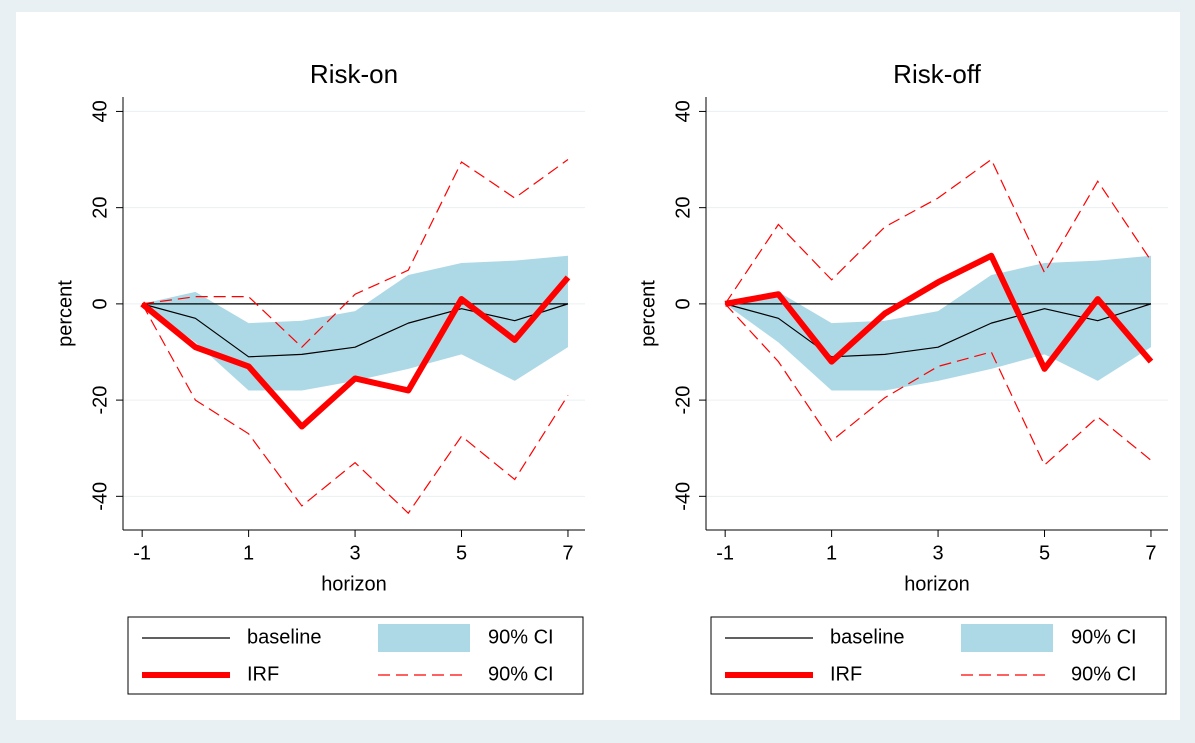 Image resolution: width=1195 pixels, height=743 pixels. What do you see at coordinates (937, 74) in the screenshot?
I see `chart-title: Risk-off` at bounding box center [937, 74].